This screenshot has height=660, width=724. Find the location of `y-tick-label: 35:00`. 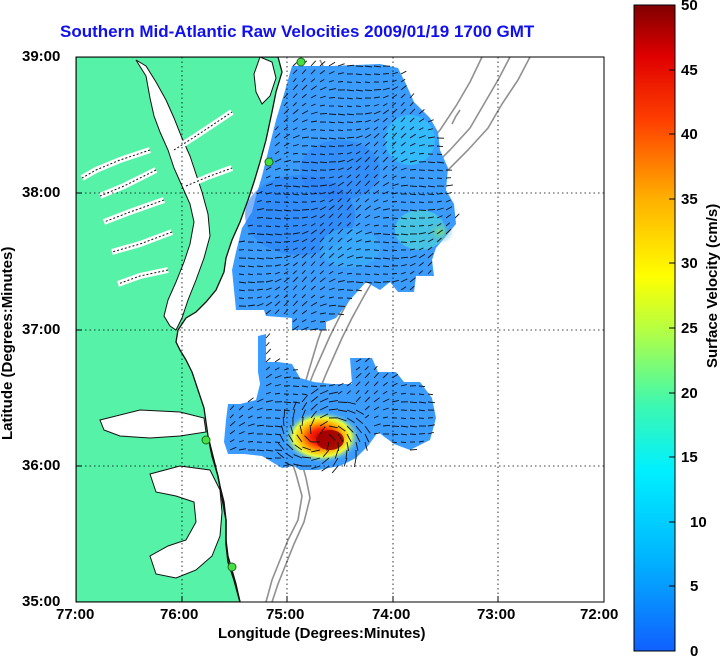

y-tick-label: 35:00 is located at coordinates (41, 601).